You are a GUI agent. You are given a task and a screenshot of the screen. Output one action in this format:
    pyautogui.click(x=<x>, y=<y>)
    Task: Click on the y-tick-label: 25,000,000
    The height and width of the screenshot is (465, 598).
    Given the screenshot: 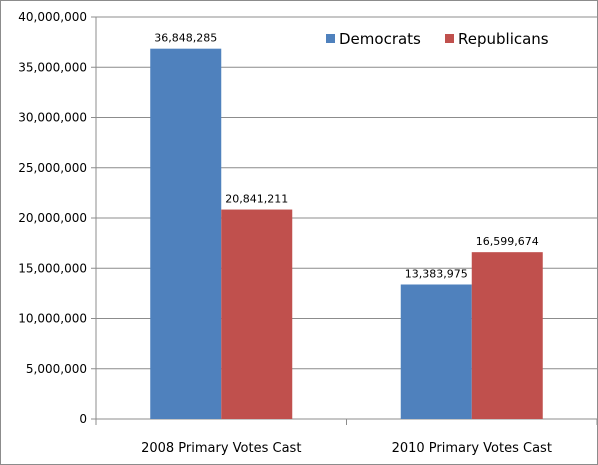 What is the action you would take?
    pyautogui.click(x=52, y=168)
    